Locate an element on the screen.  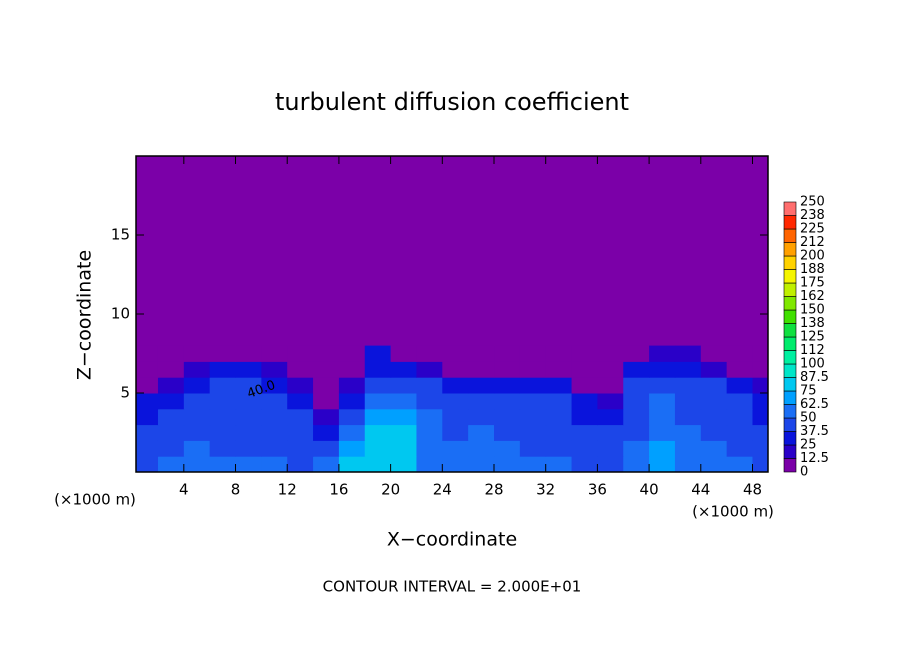
colorbar-label: 225 is located at coordinates (812, 229).